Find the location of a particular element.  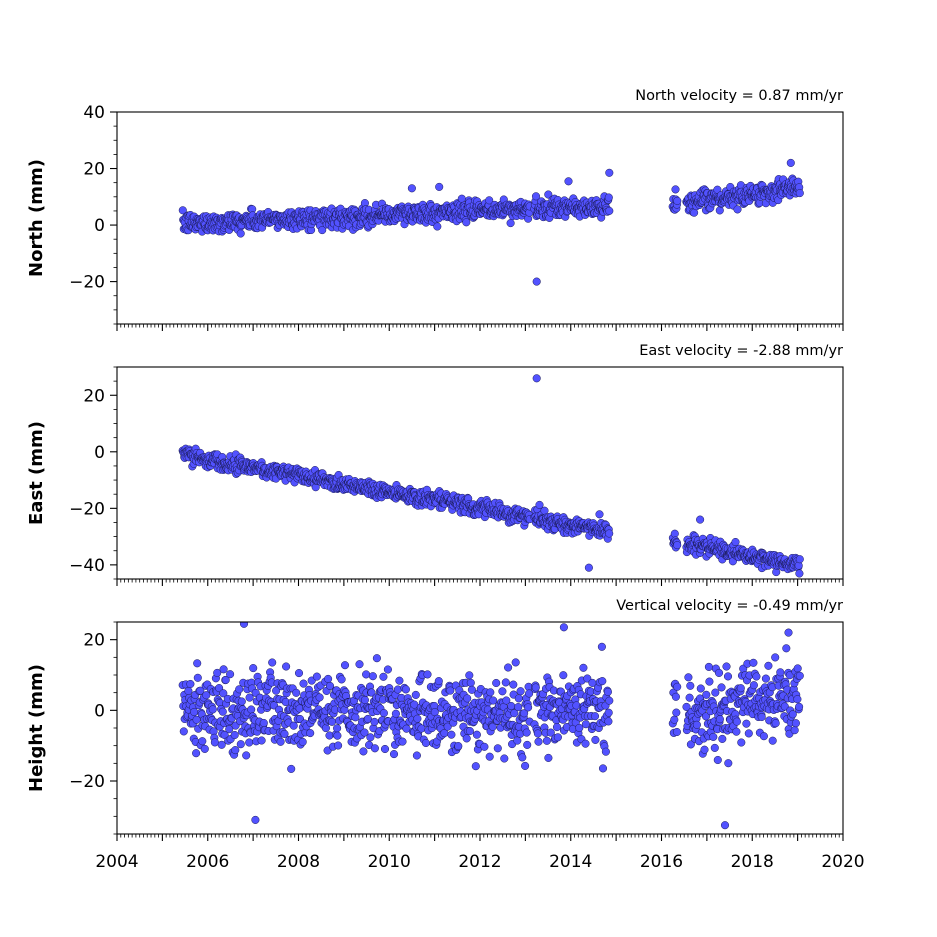

height-x-tick-label: 2008 is located at coordinates (298, 862).